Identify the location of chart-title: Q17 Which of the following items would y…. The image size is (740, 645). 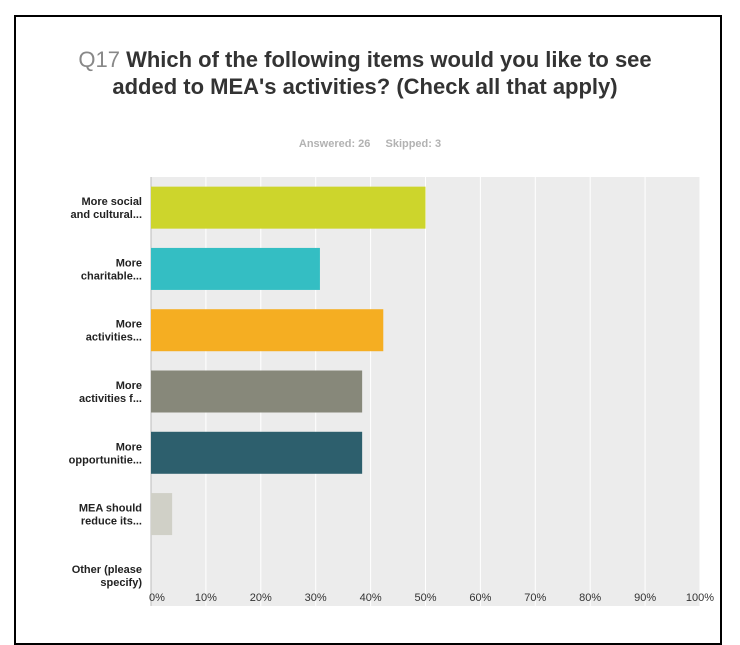
(365, 73).